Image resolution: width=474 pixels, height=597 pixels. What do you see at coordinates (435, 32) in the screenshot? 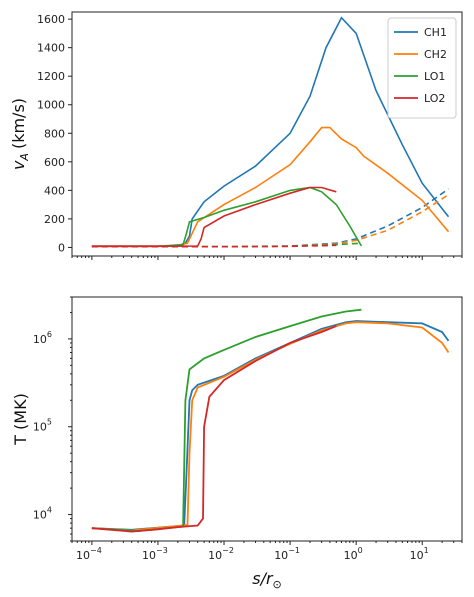
I see `legend-label-ch1: CH1` at bounding box center [435, 32].